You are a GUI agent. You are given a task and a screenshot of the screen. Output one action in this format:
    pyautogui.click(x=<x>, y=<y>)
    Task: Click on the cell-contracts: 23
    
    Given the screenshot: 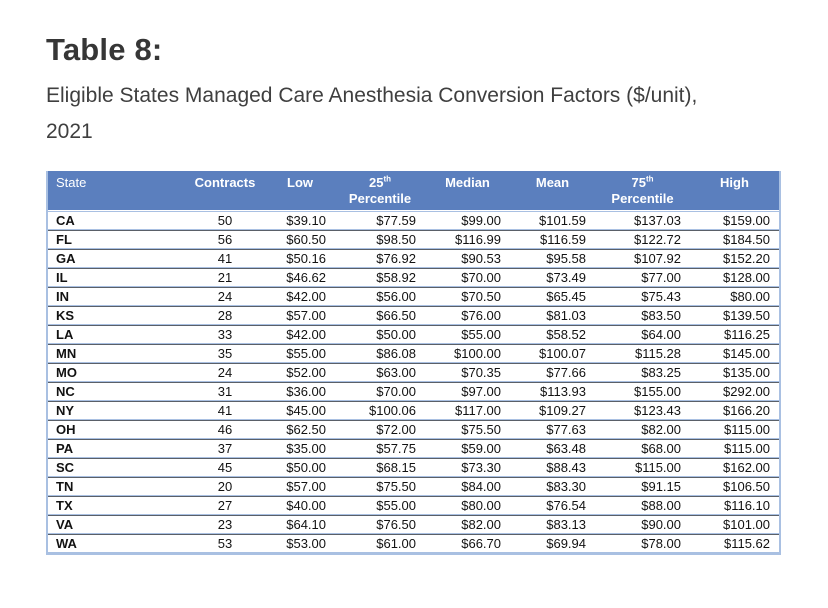 What is the action you would take?
    pyautogui.click(x=225, y=524)
    